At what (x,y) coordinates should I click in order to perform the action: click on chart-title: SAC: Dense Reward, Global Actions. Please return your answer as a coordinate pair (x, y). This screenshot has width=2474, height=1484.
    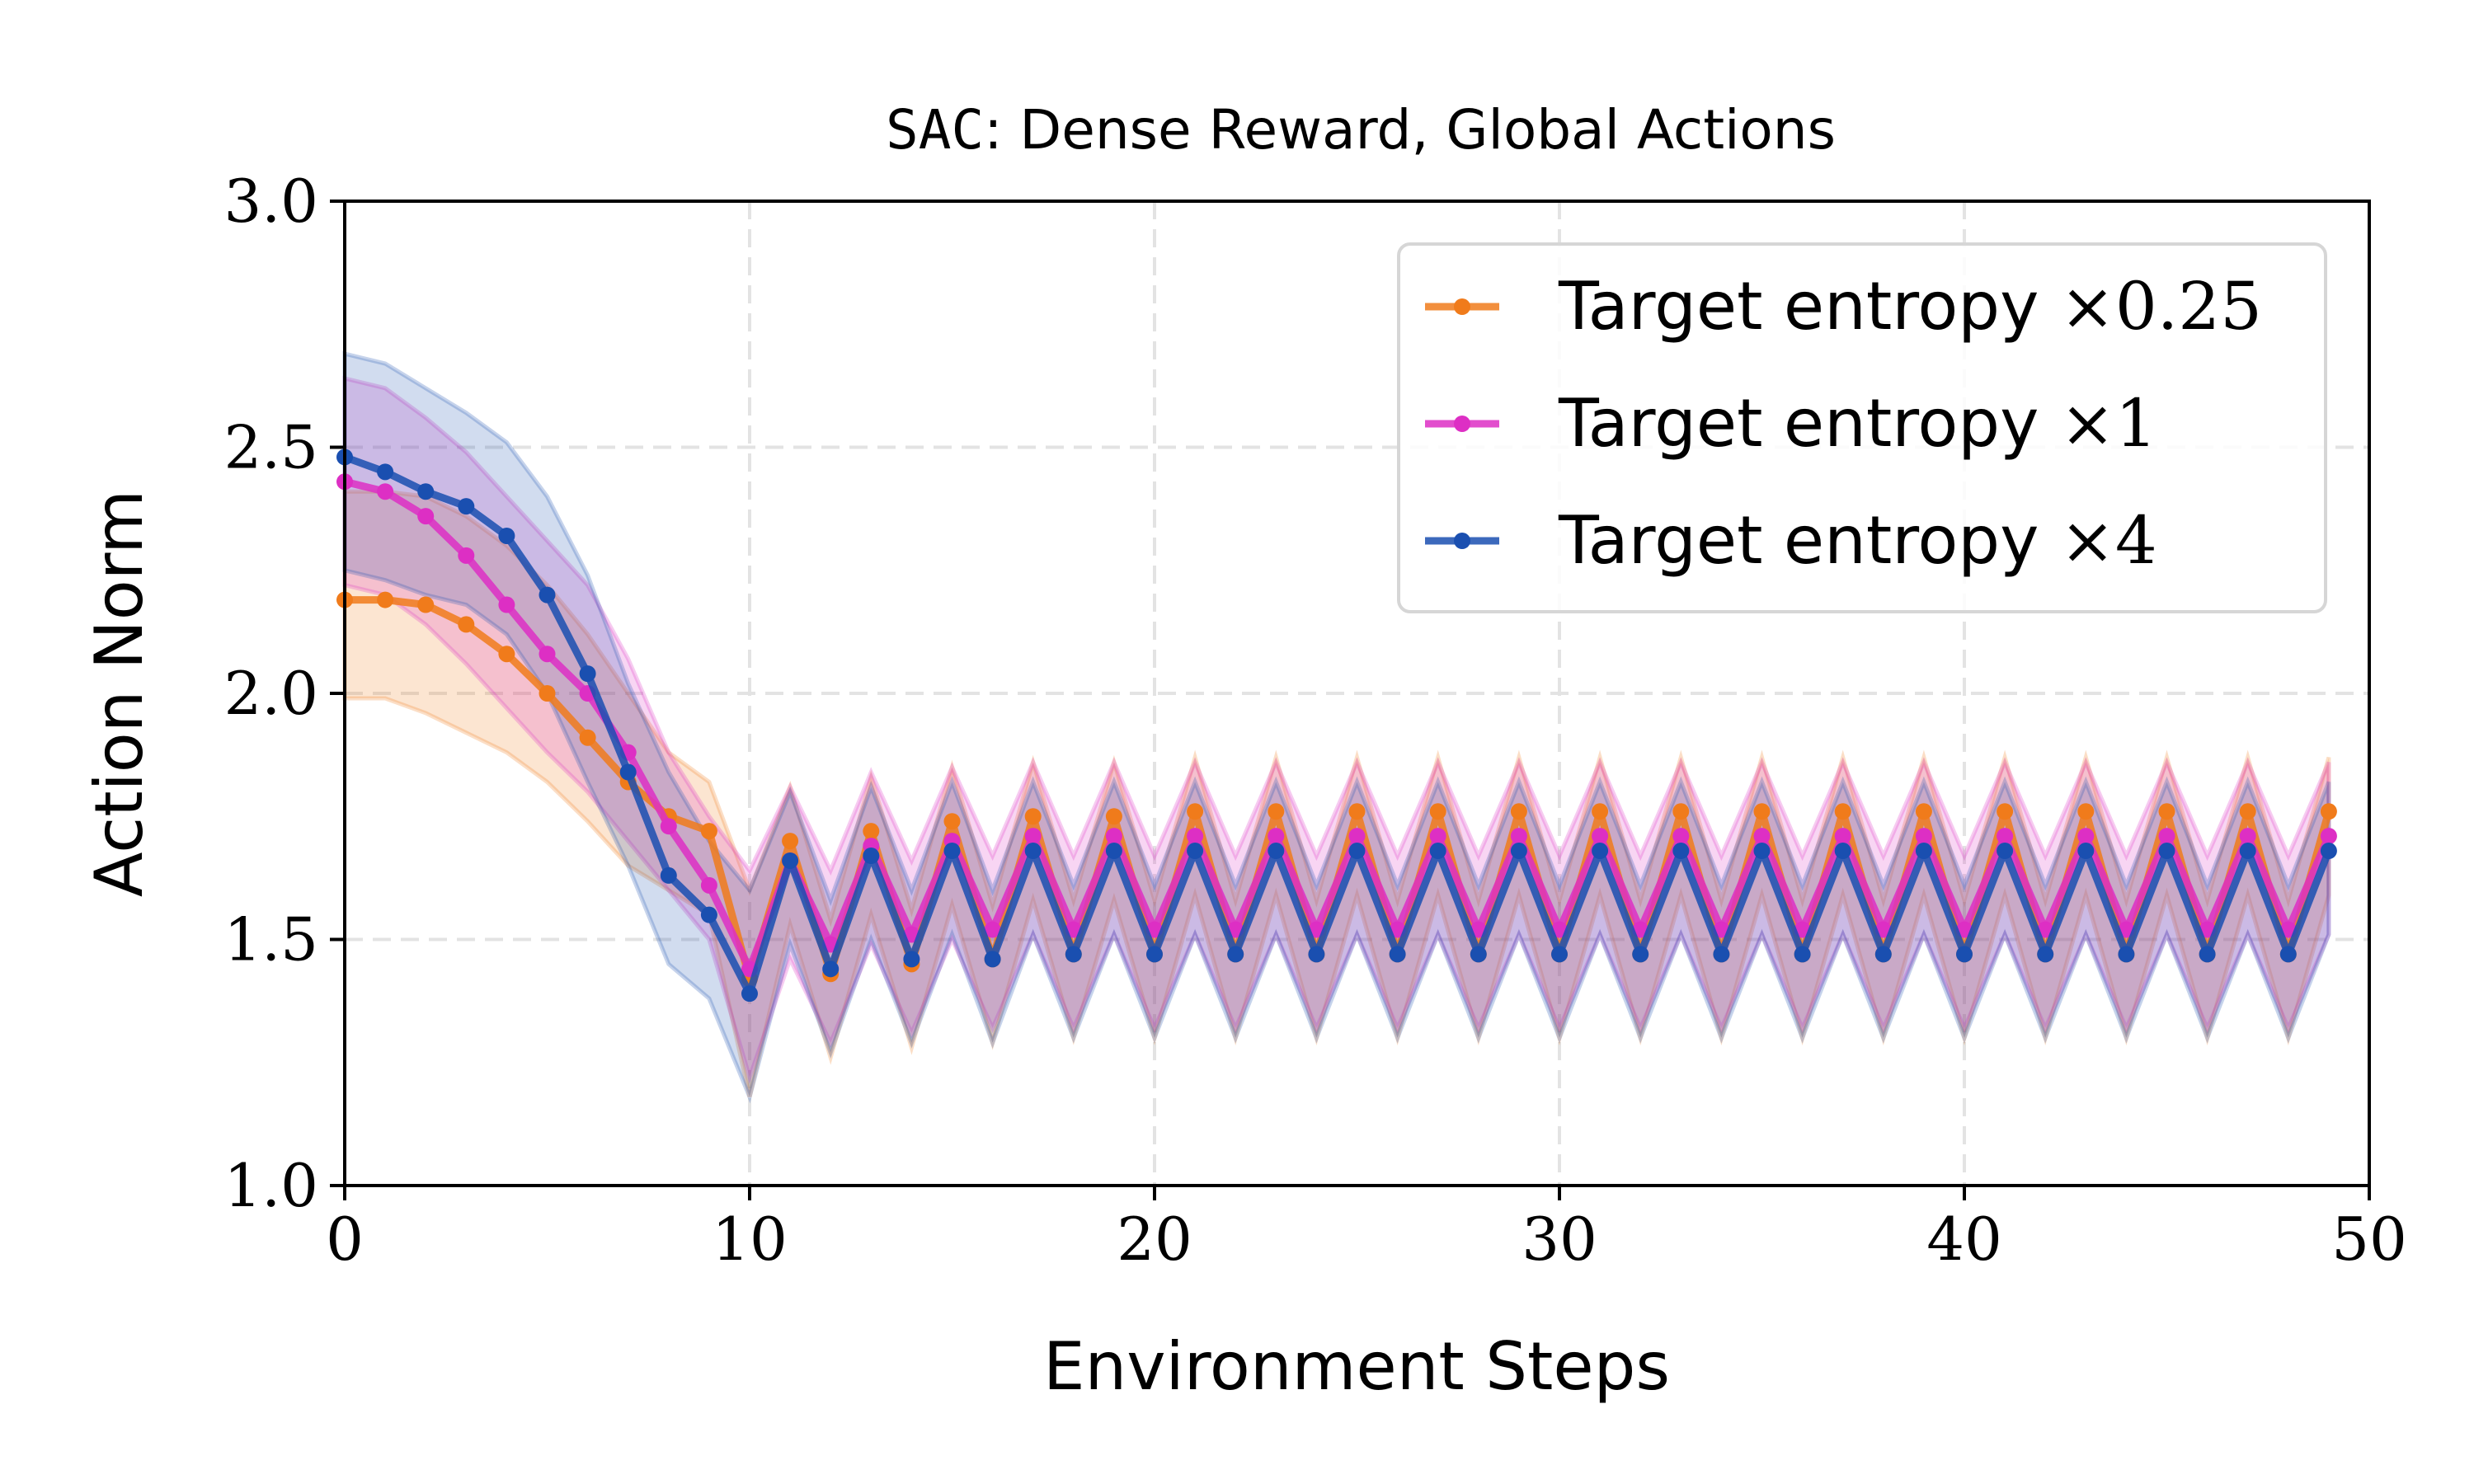
    Looking at the image, I should click on (1361, 130).